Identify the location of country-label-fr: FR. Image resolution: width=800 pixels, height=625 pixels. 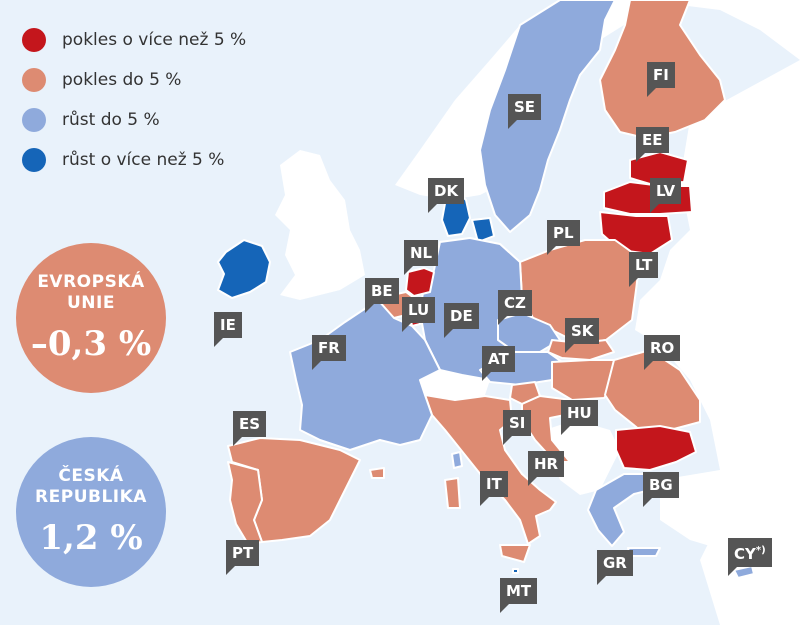
(329, 352).